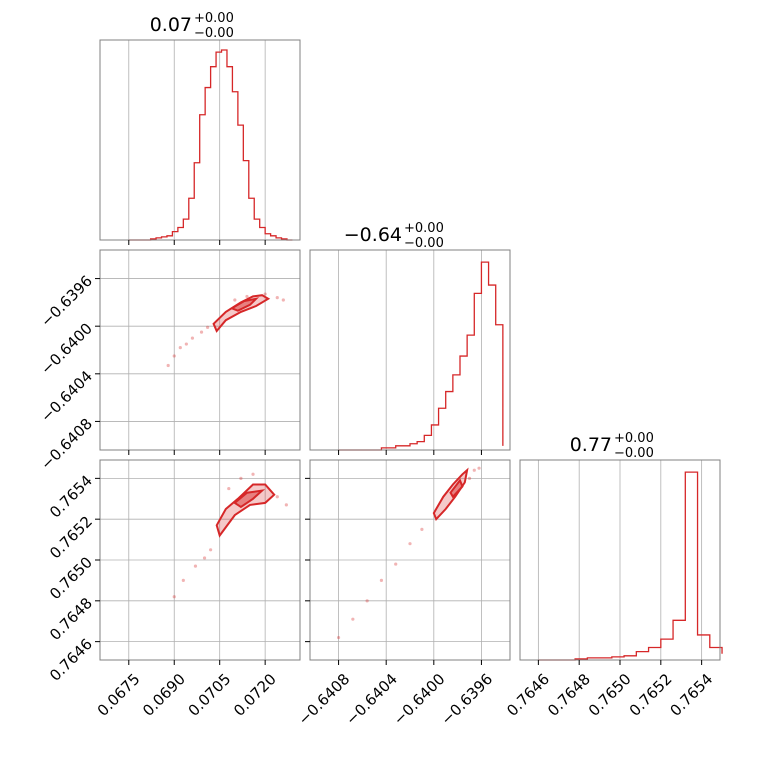 Image resolution: width=760 pixels, height=760 pixels. I want to click on y-tick-label: −0.6400, so click(66, 348).